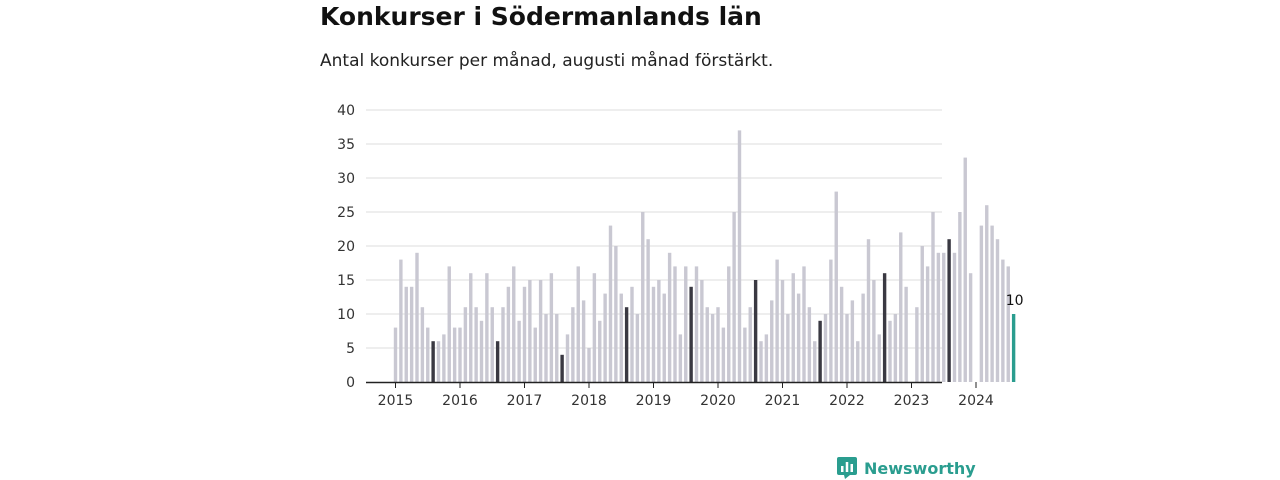  What do you see at coordinates (346, 247) in the screenshot?
I see `y-tick-label: 20` at bounding box center [346, 247].